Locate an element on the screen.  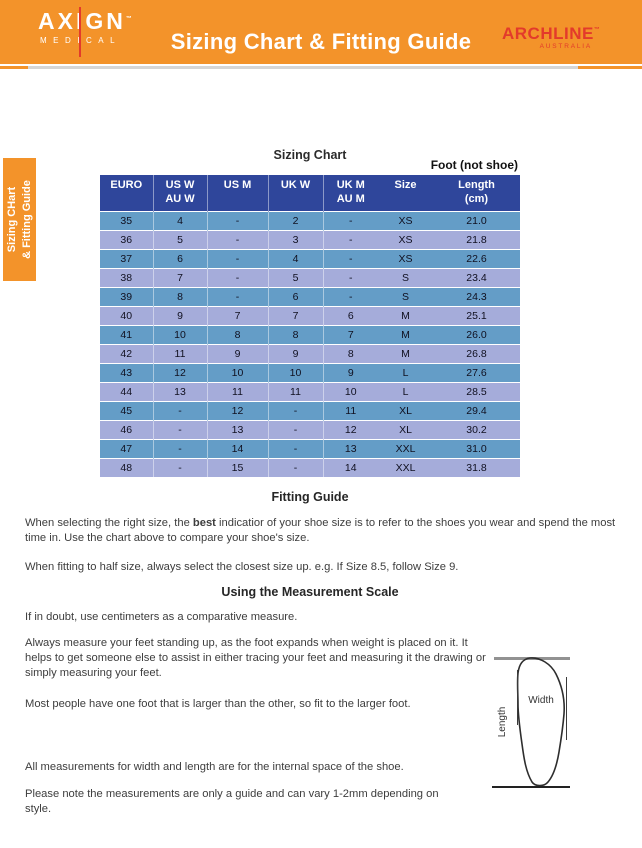
side-tab-label: Sizing CHart & Fitting Guide is located at coordinates (20, 219).